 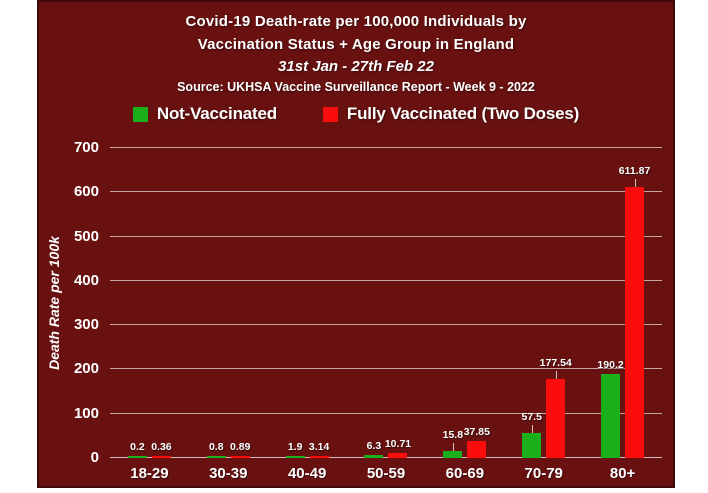 What do you see at coordinates (149, 303) in the screenshot?
I see `bar-group-18-29: 0.2 0.36` at bounding box center [149, 303].